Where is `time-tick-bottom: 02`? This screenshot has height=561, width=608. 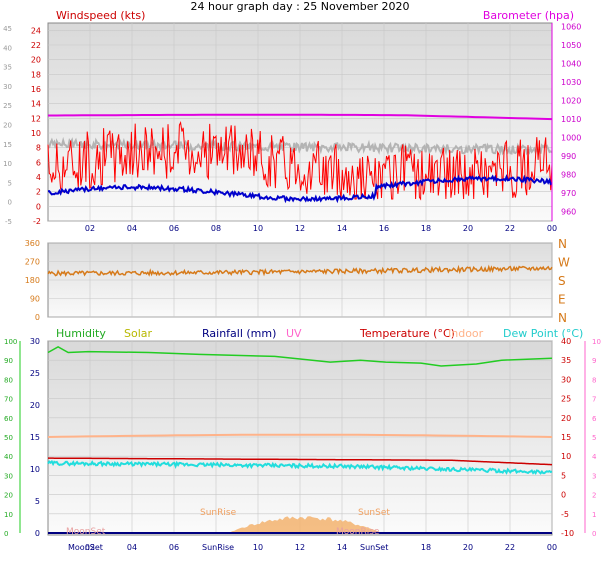 time-tick-bottom: 02 is located at coordinates (90, 547).